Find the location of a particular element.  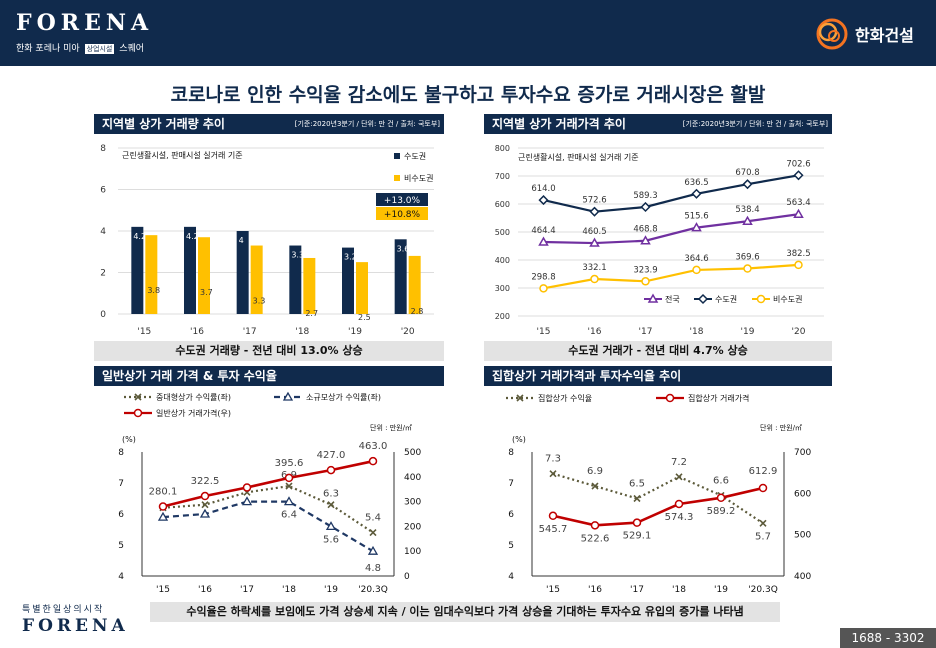

data-label: 332.1 is located at coordinates (594, 268).